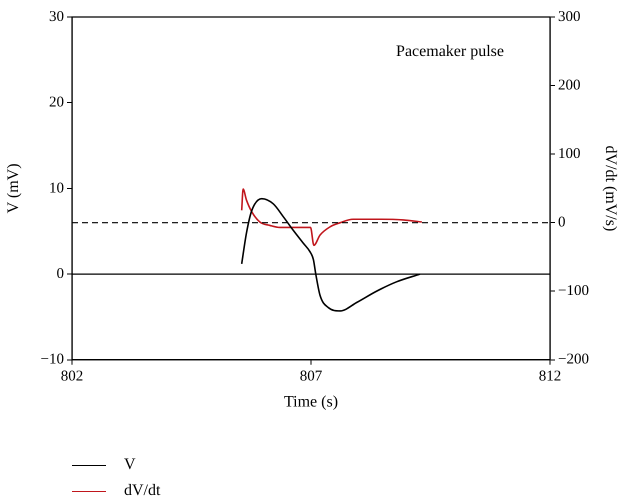 Image resolution: width=624 pixels, height=499 pixels. What do you see at coordinates (569, 16) in the screenshot?
I see `y2-tick-label: 300` at bounding box center [569, 16].